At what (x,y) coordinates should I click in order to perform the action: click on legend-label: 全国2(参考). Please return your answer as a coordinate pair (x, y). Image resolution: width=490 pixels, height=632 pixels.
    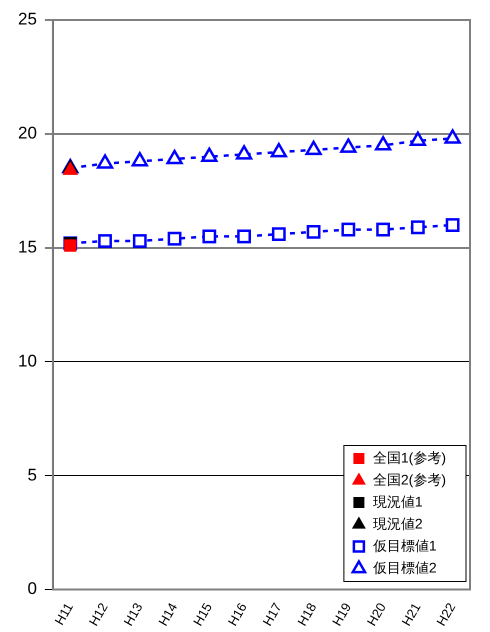
    Looking at the image, I should click on (409, 479).